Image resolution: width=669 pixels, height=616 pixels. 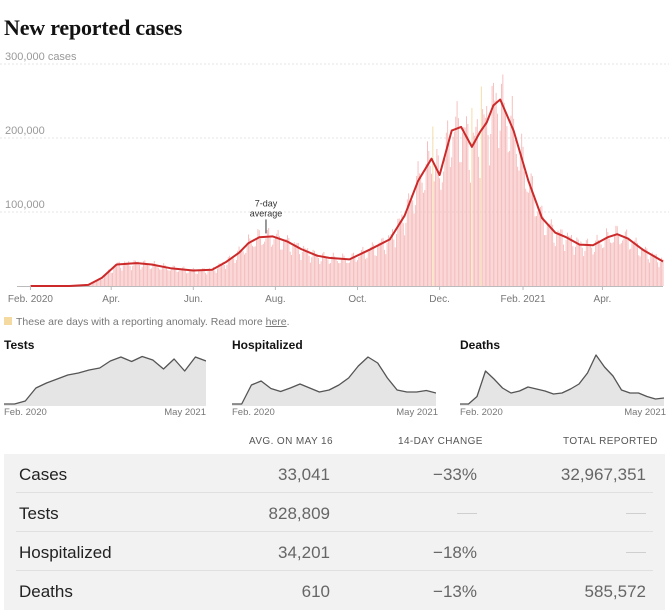 What do you see at coordinates (109, 380) in the screenshot?
I see `mini-chart-tests: Tests Feb. 2020 May 2021` at bounding box center [109, 380].